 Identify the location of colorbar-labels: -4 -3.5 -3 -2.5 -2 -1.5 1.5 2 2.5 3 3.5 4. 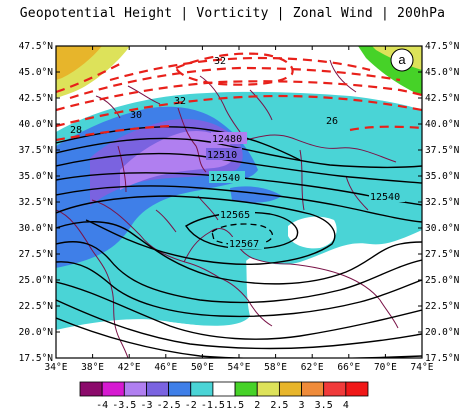
(222, 405).